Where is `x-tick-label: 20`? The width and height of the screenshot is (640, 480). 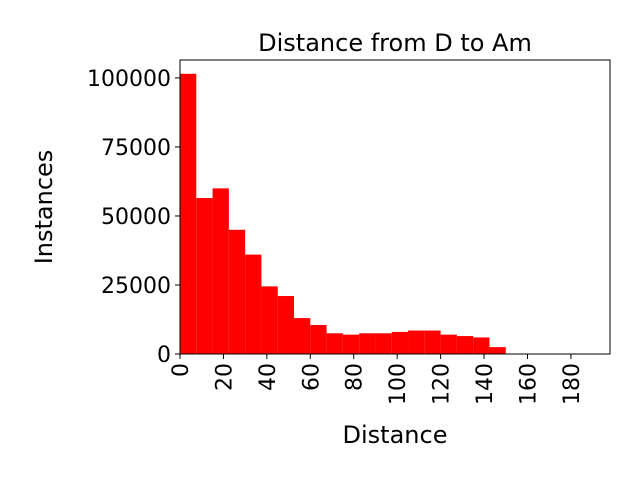 x-tick-label: 20 is located at coordinates (224, 377).